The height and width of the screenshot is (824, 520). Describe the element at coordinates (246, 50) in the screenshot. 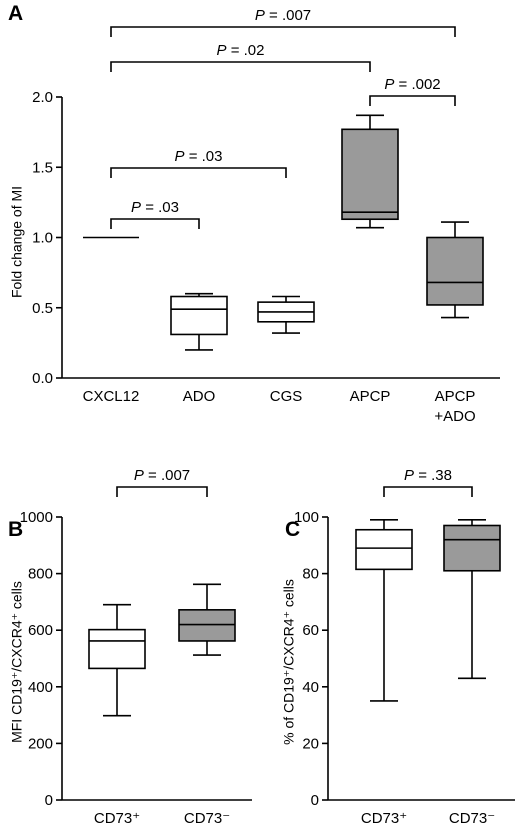

I see `p-value: = .02` at that location.